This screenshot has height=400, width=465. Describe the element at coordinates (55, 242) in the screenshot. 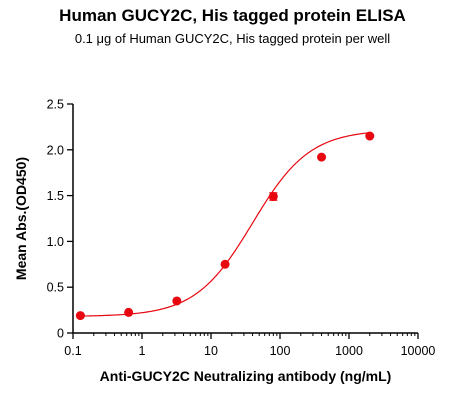

I see `y-tick-label: 1.0` at that location.